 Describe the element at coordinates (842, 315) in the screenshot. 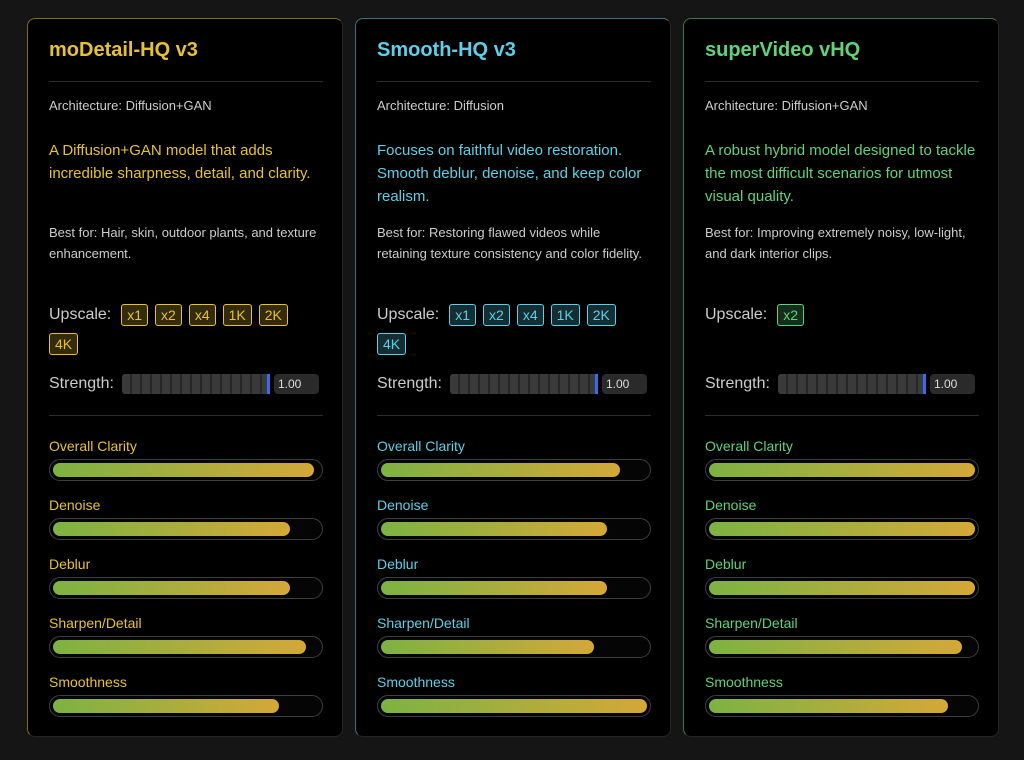

I see `upscale-row: Upscale: x2` at that location.